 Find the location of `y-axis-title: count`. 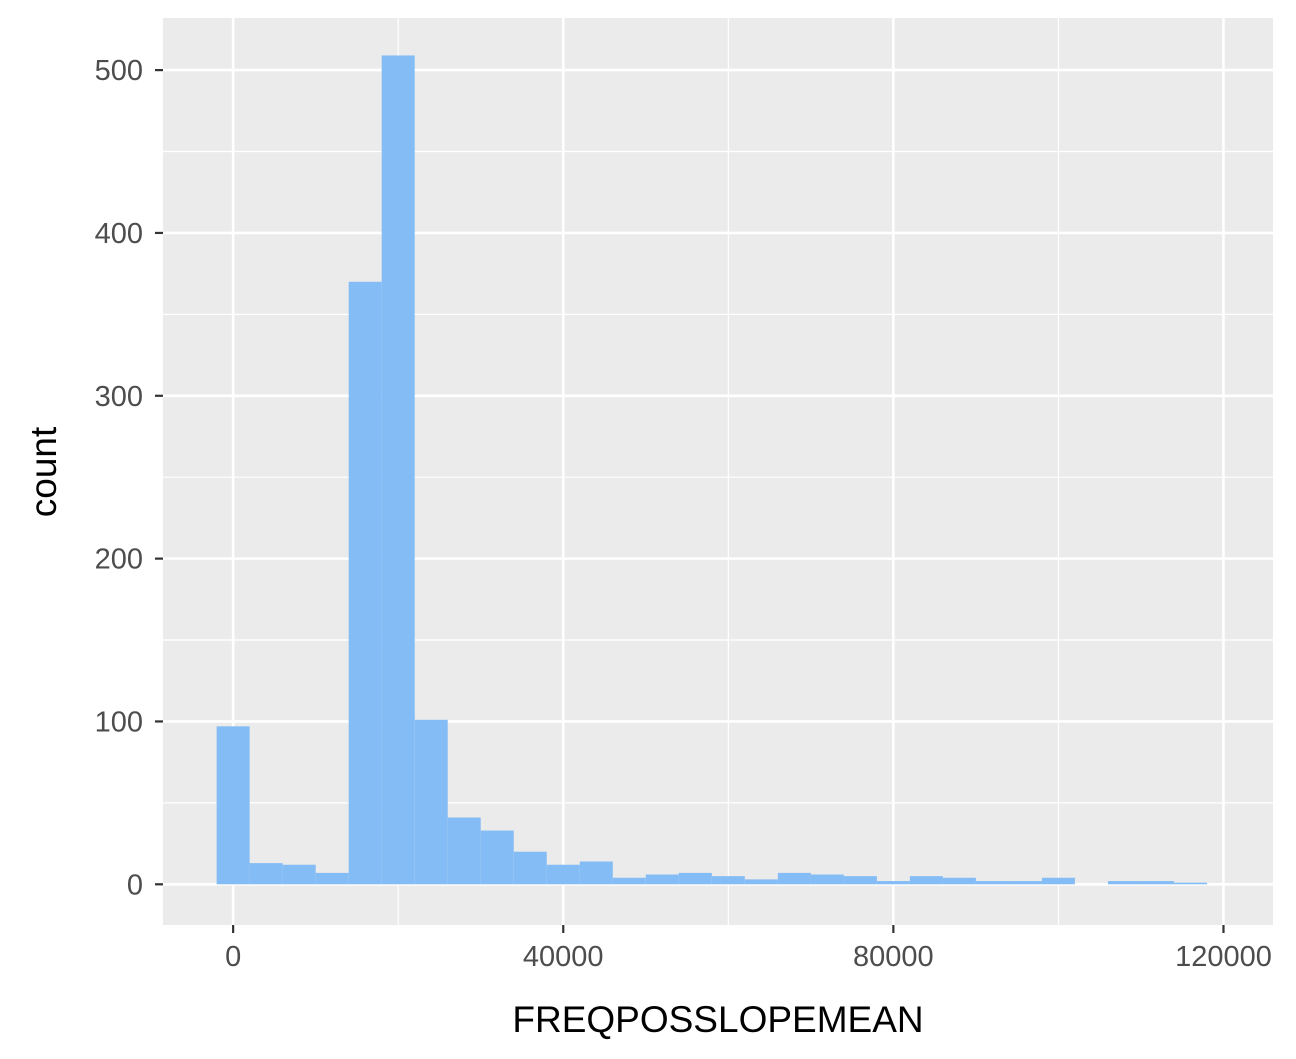

y-axis-title: count is located at coordinates (43, 471).